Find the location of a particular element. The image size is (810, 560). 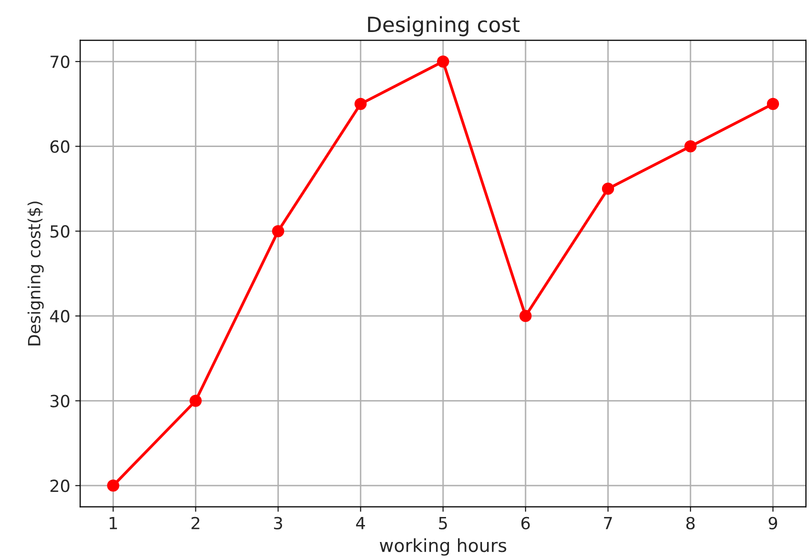

x-tick-label: 5 is located at coordinates (443, 523).